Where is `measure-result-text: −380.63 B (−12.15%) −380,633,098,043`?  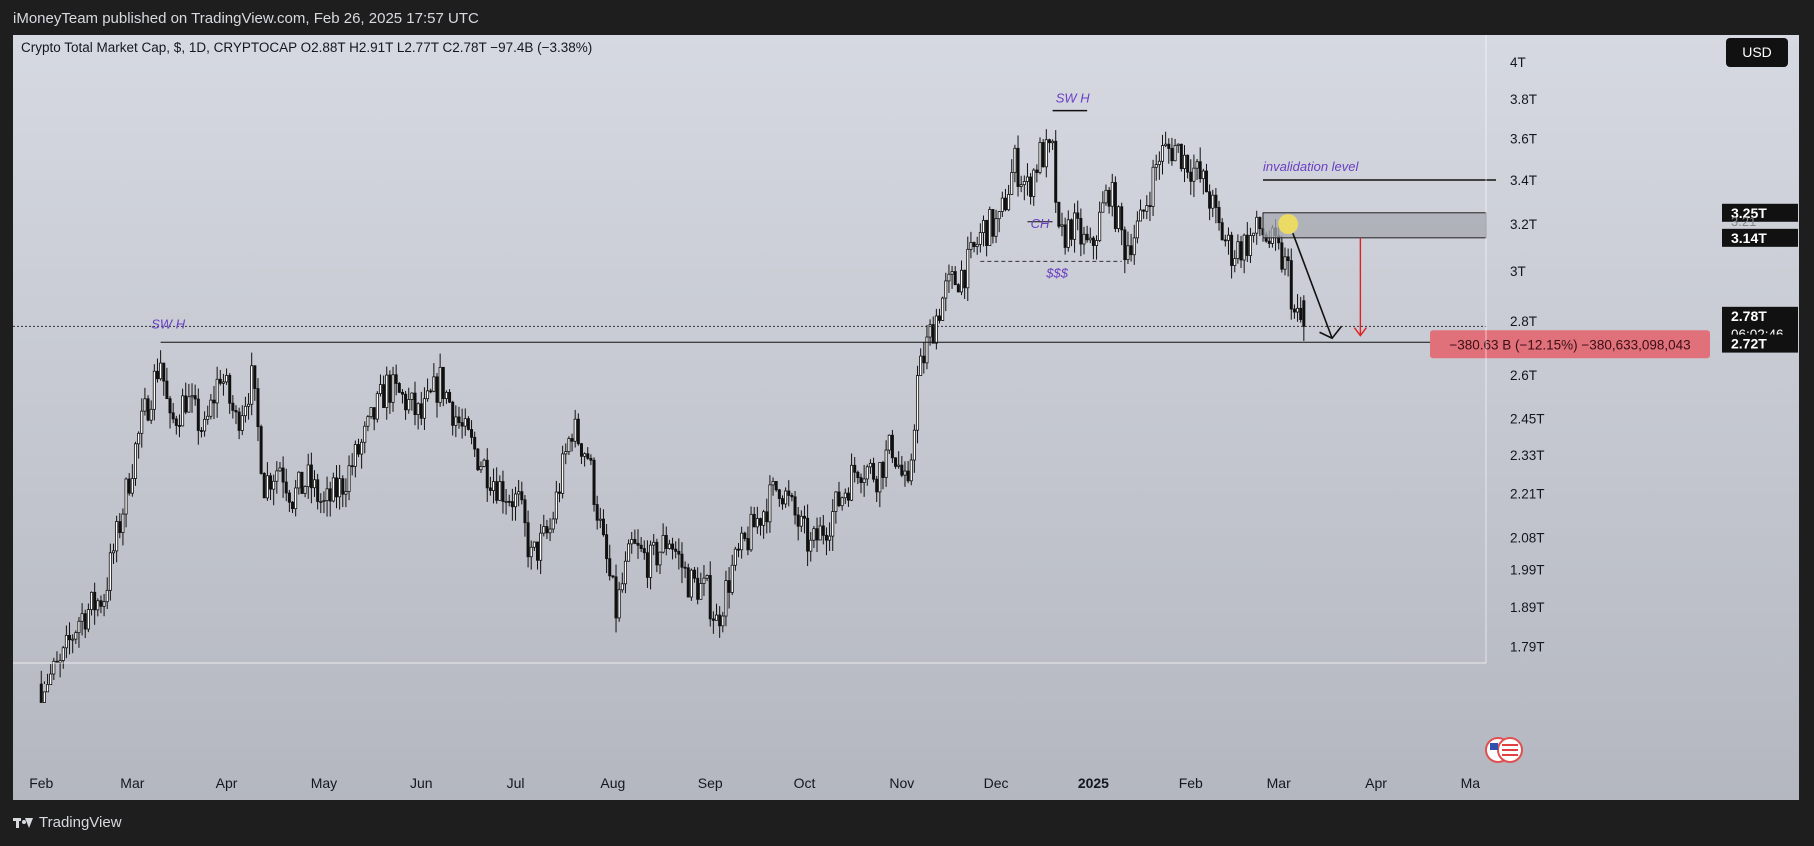 measure-result-text: −380.63 B (−12.15%) −380,633,098,043 is located at coordinates (1569, 344).